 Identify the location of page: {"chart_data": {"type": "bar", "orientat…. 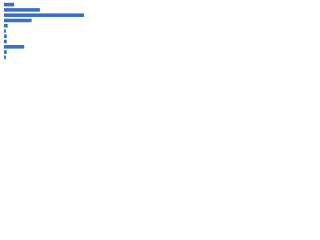
(50, 35).